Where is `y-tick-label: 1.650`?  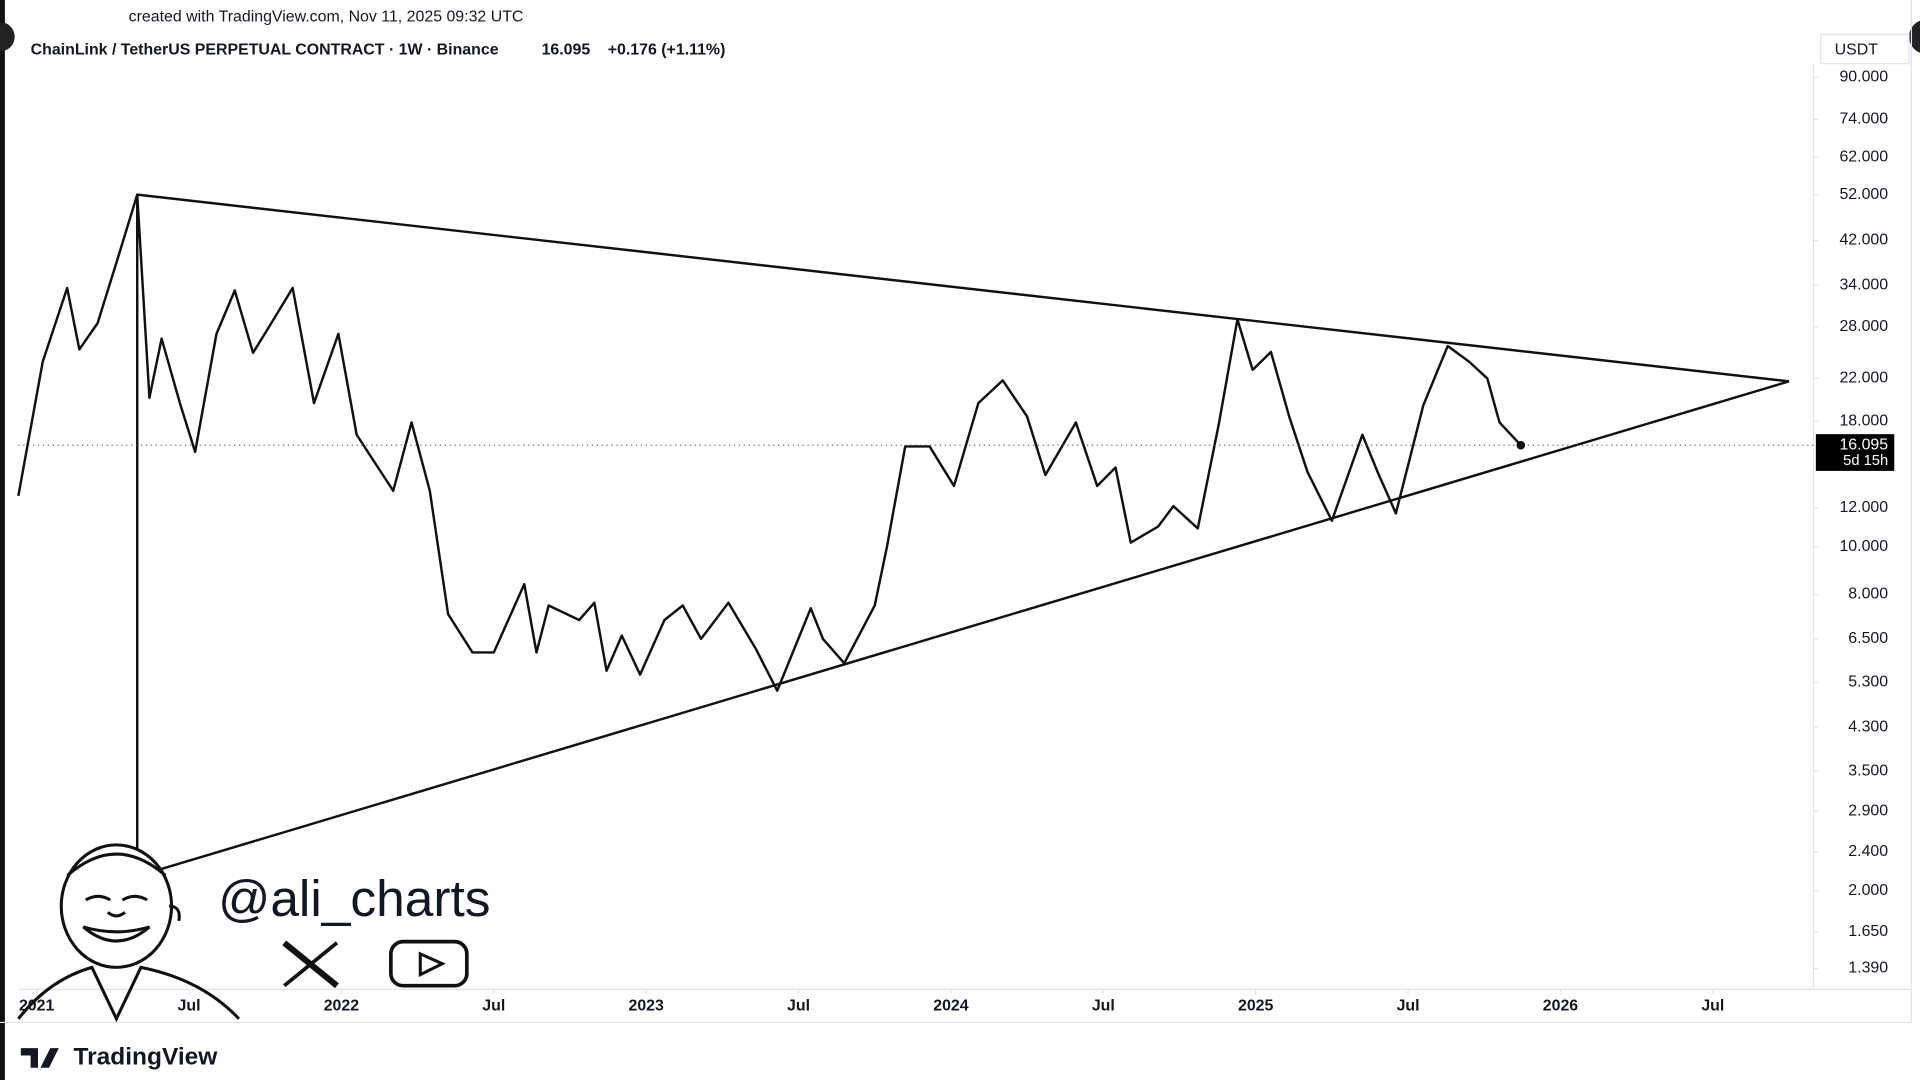
y-tick-label: 1.650 is located at coordinates (1868, 931).